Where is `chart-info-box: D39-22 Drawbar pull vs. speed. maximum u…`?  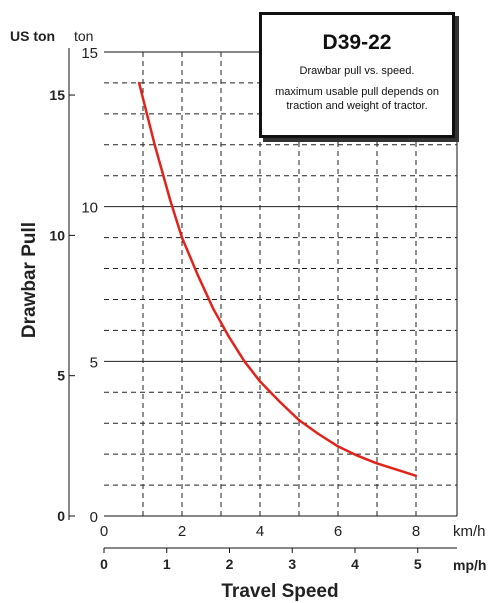 chart-info-box: D39-22 Drawbar pull vs. speed. maximum u… is located at coordinates (357, 75).